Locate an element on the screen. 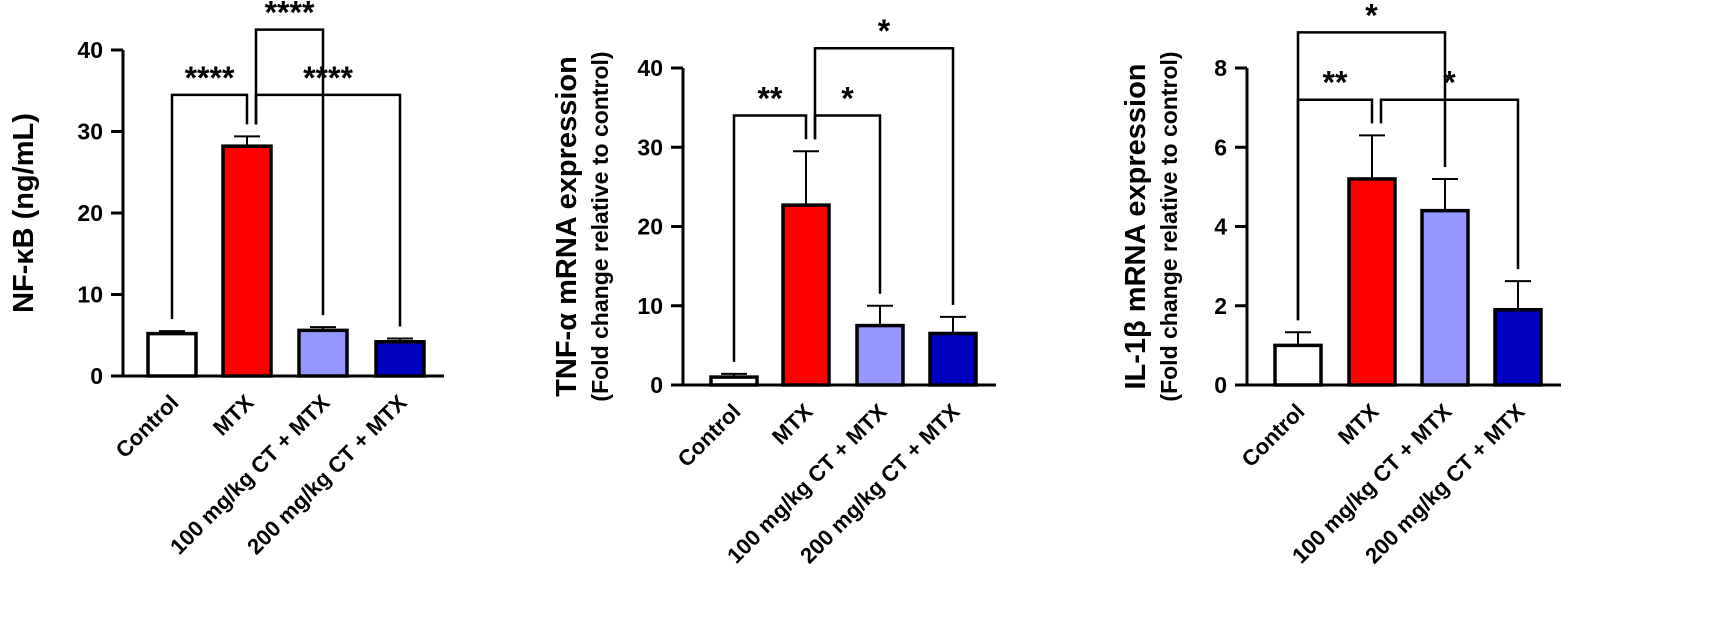 This screenshot has height=639, width=1713. y-axis-label: TNF-α mRNA expression is located at coordinates (567, 226).